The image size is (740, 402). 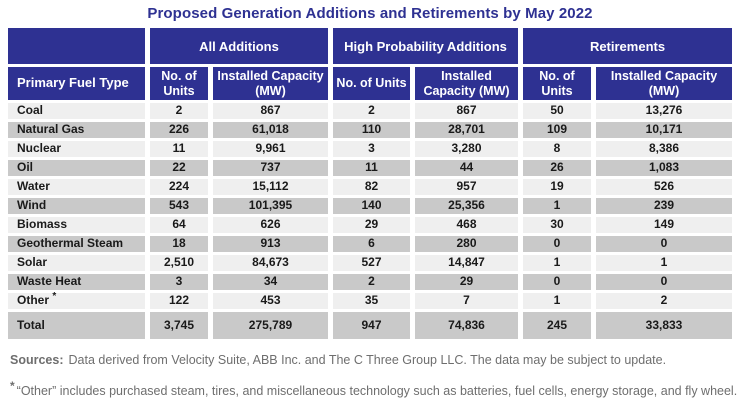 I want to click on all-capacity-cell: 737, so click(x=270, y=168).